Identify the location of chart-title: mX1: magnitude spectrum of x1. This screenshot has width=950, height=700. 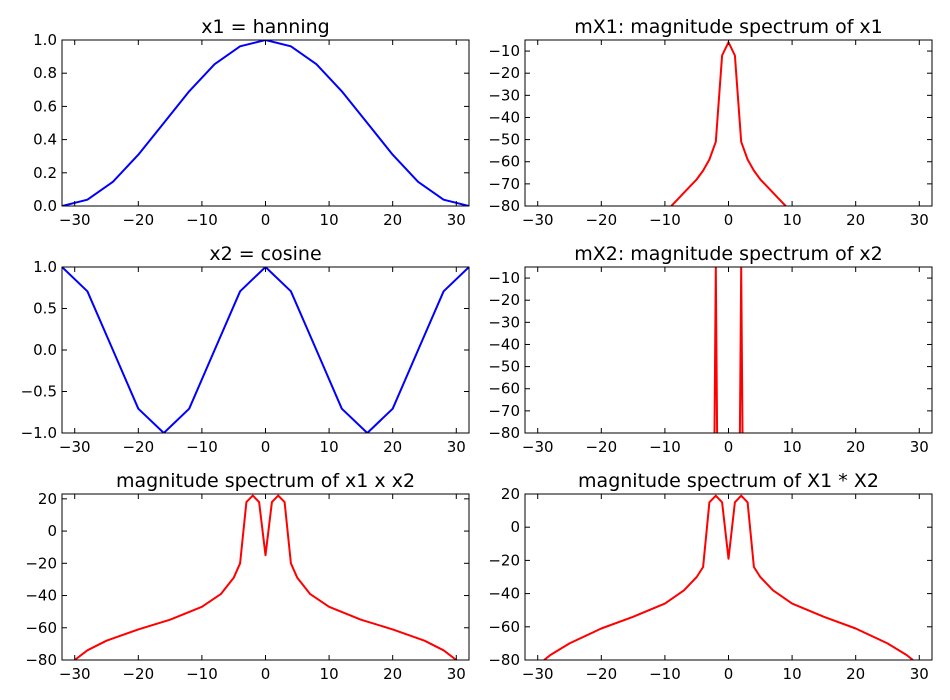
(728, 27).